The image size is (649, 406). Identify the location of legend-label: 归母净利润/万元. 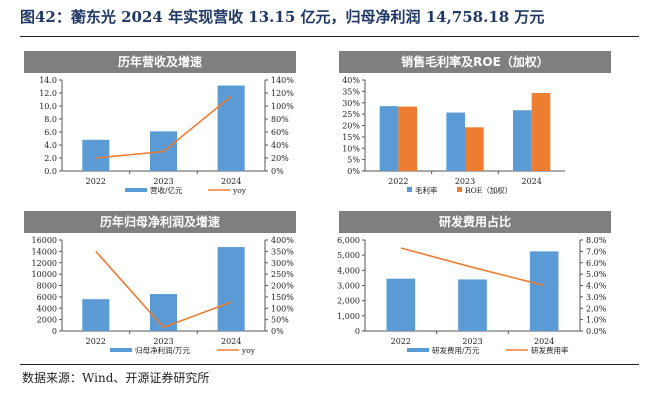
(163, 350).